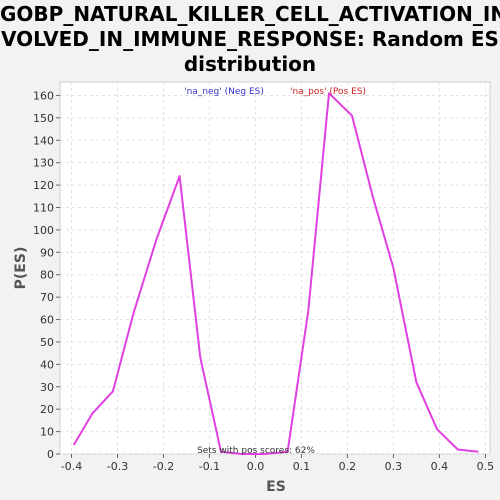 The image size is (500, 500). I want to click on x-tick-label: 0.4, so click(440, 466).